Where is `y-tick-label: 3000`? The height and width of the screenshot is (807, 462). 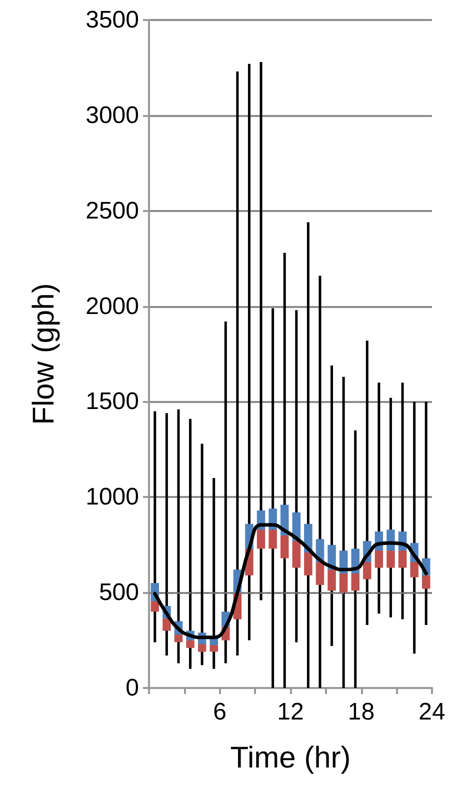
y-tick-label: 3000 is located at coordinates (112, 115).